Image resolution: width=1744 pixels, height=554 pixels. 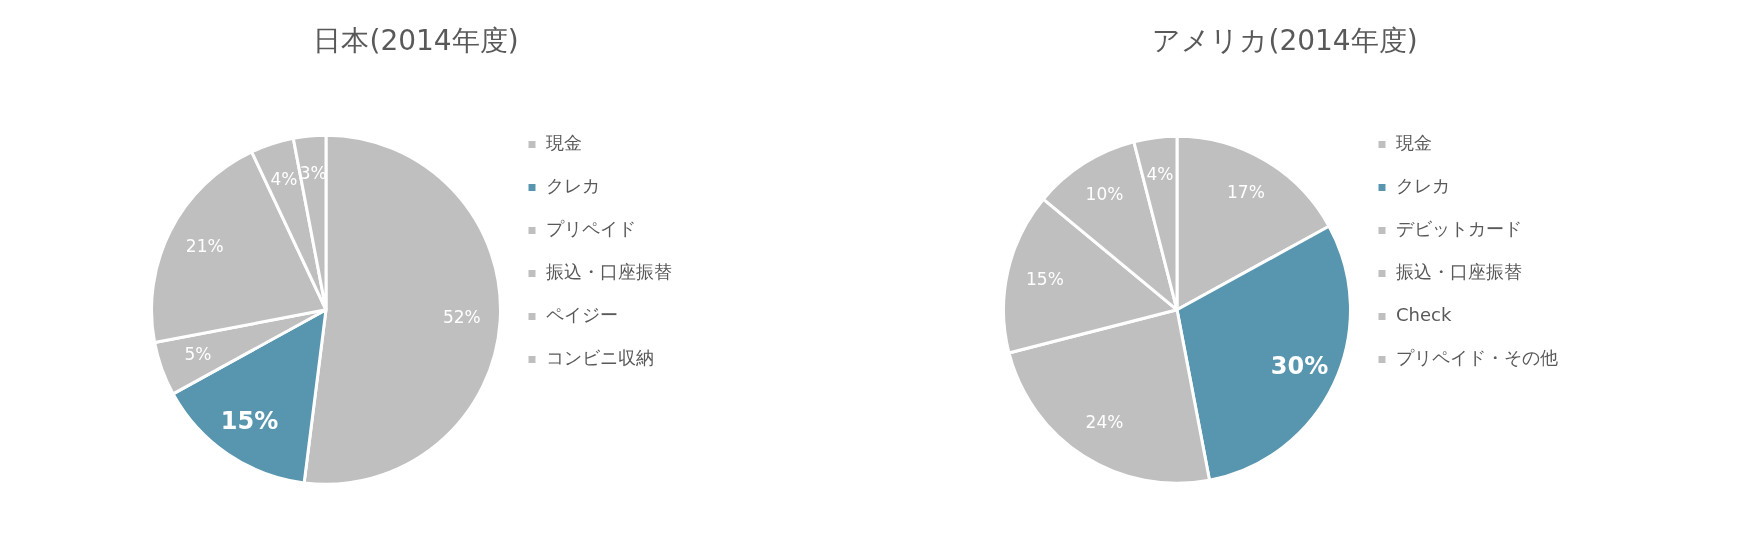 What do you see at coordinates (198, 354) in the screenshot?
I see `data-label: 5%` at bounding box center [198, 354].